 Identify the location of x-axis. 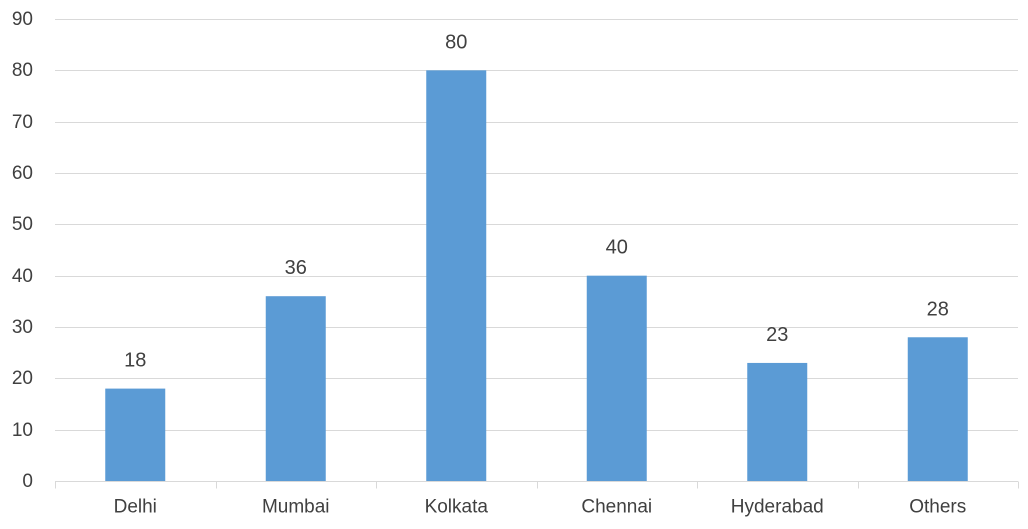
(537, 485).